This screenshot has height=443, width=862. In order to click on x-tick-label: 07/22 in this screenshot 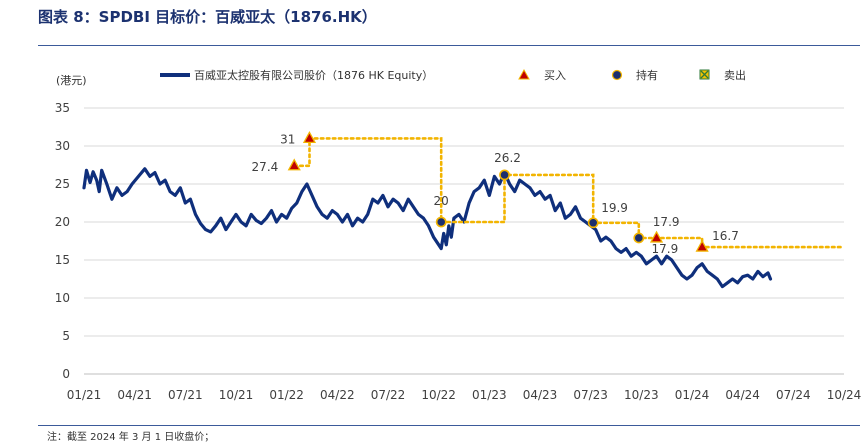, I will do `click(388, 395)`.